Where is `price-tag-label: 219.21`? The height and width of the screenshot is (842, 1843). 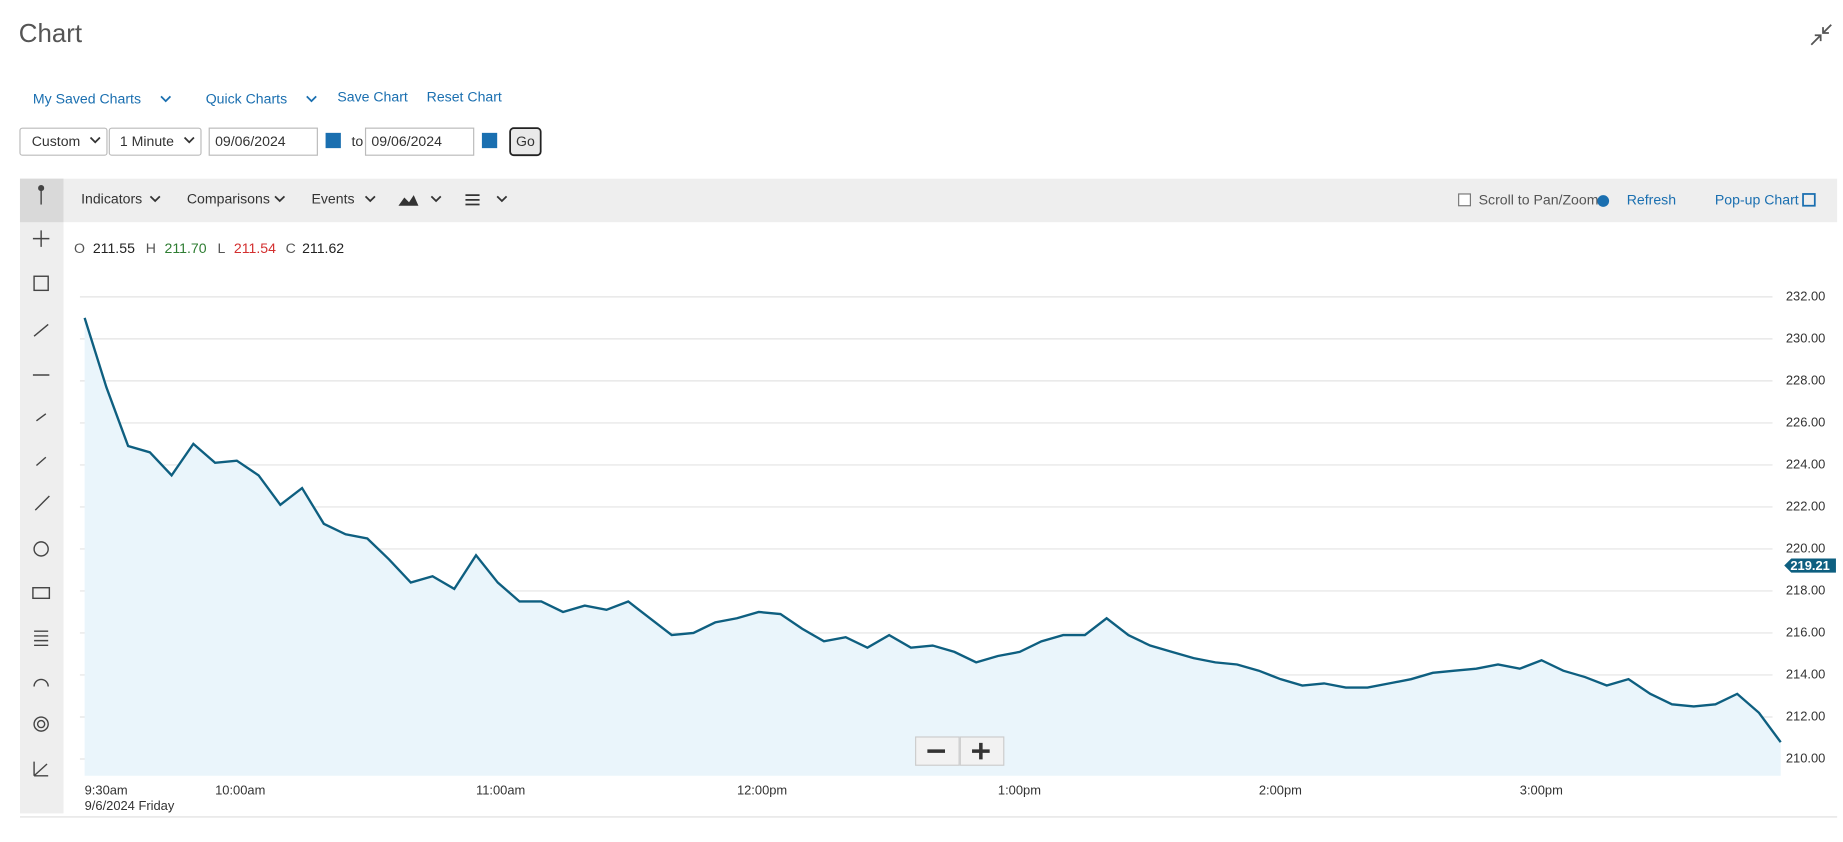 price-tag-label: 219.21 is located at coordinates (1809, 565).